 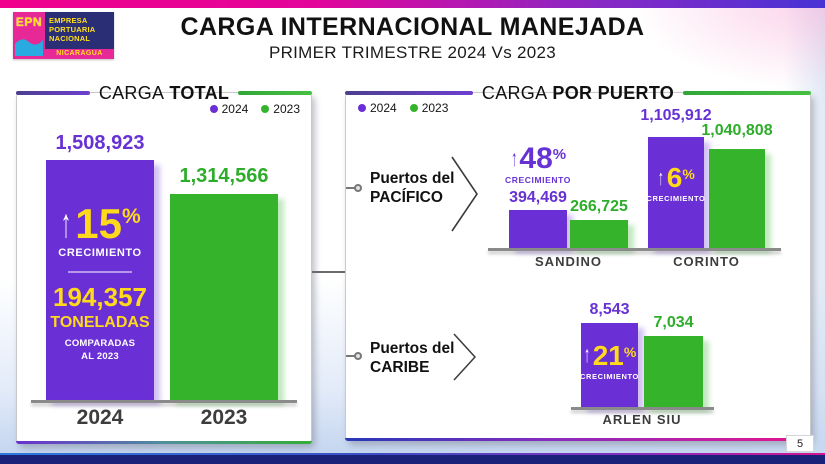 I want to click on caribe-baseline, so click(x=642, y=408).